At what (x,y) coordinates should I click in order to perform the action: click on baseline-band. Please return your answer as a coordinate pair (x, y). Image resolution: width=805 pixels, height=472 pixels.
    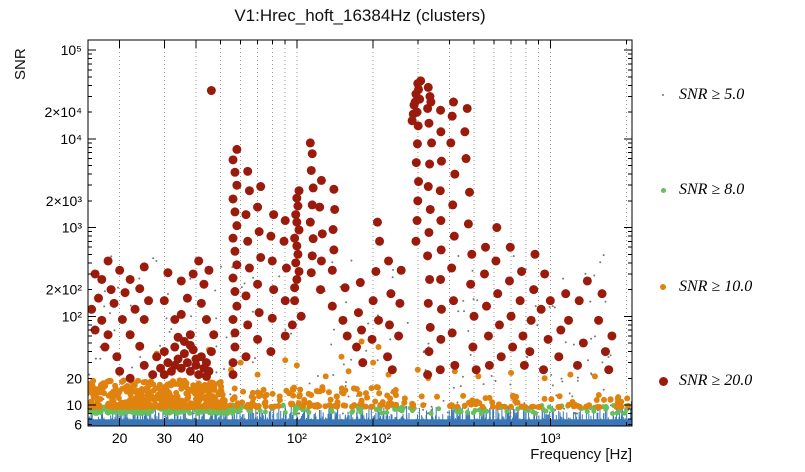
    Looking at the image, I should click on (360, 413).